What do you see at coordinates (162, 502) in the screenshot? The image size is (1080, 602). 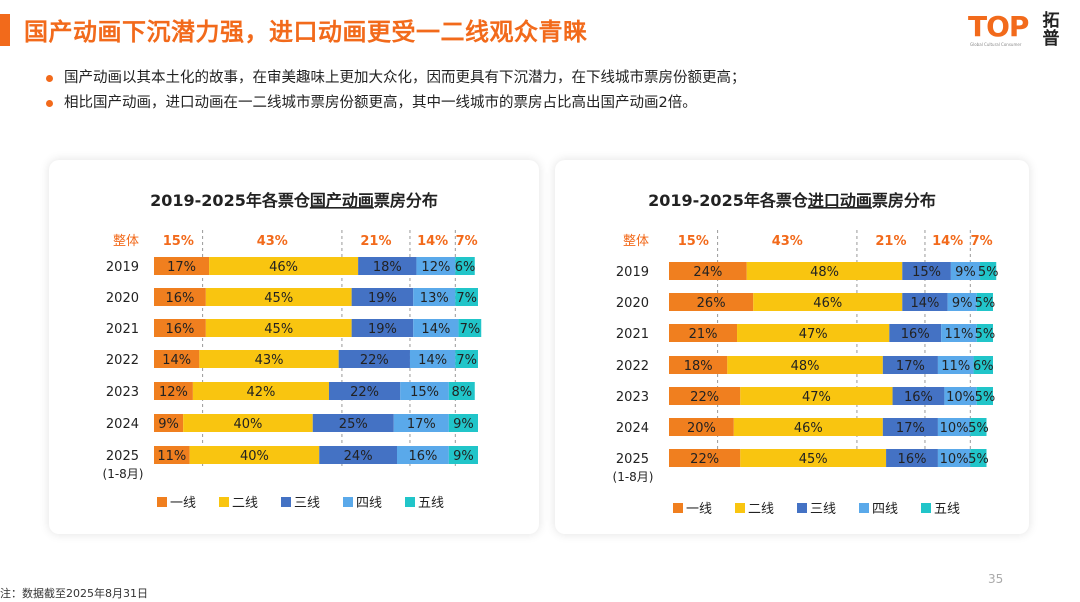 I see `legend-swatch` at bounding box center [162, 502].